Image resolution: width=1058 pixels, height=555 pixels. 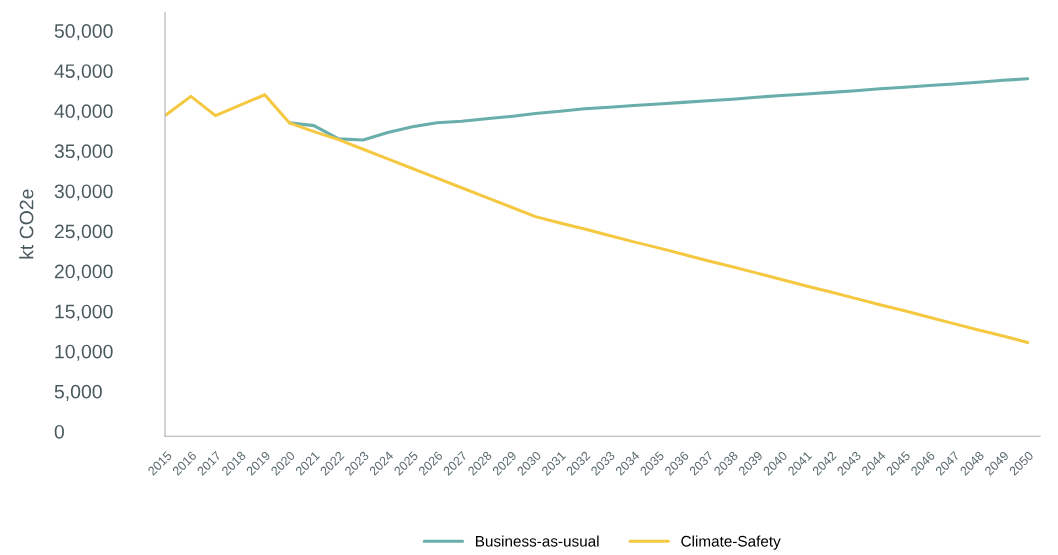 What do you see at coordinates (537, 541) in the screenshot?
I see `legend-label: Business-as-usual` at bounding box center [537, 541].